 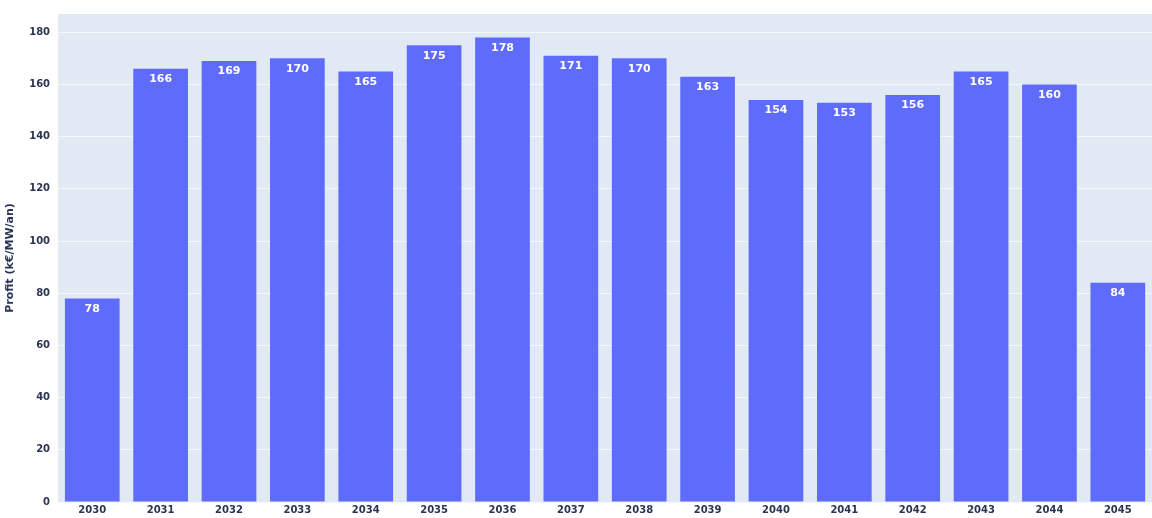 I want to click on data-label: 163, so click(x=708, y=86).